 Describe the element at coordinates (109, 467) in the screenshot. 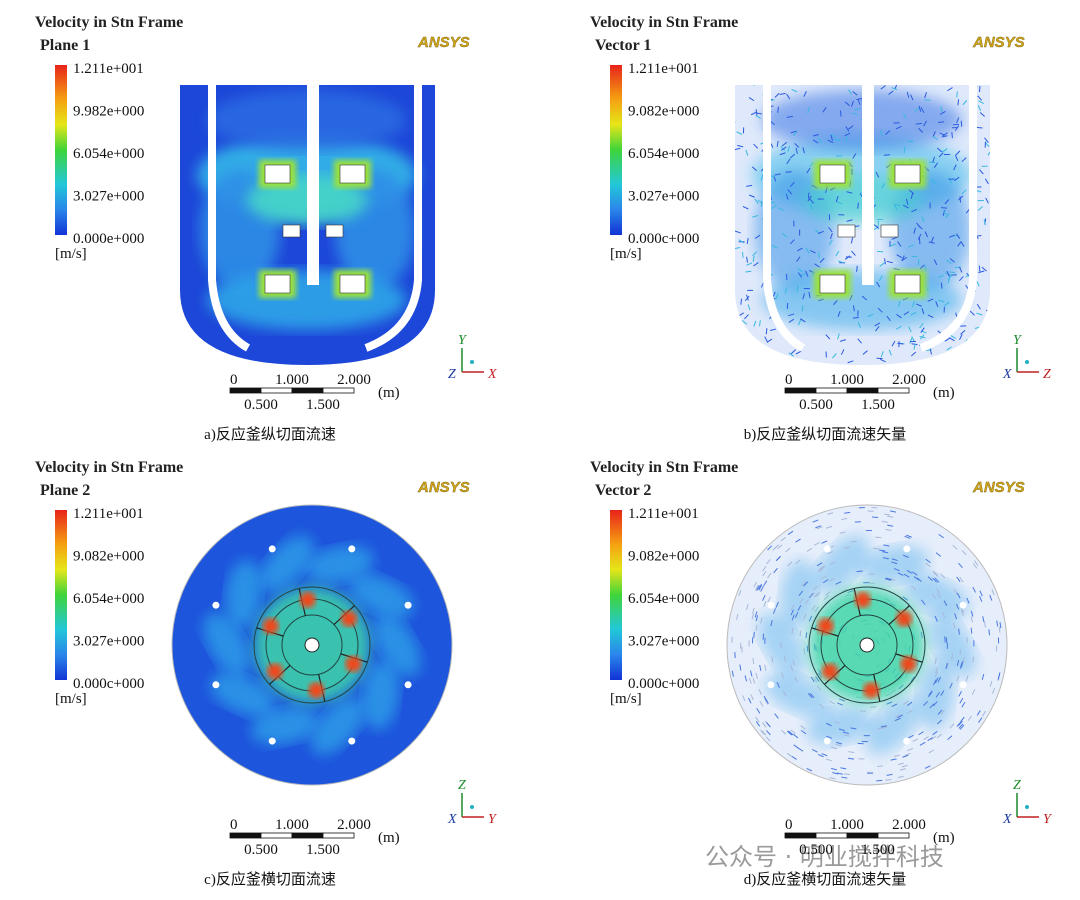

I see `panel-title: Velocity in Stn Frame` at that location.